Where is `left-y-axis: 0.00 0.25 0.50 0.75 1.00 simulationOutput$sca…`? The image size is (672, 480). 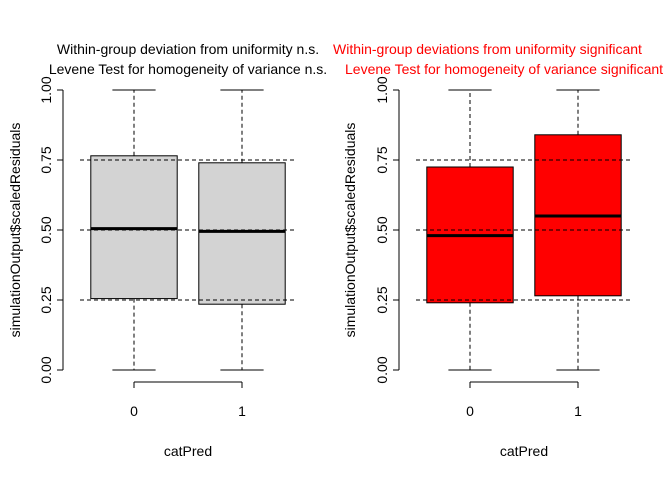
left-y-axis: 0.00 0.25 0.50 0.75 1.00 simulationOutput$sca… is located at coordinates (35, 230).